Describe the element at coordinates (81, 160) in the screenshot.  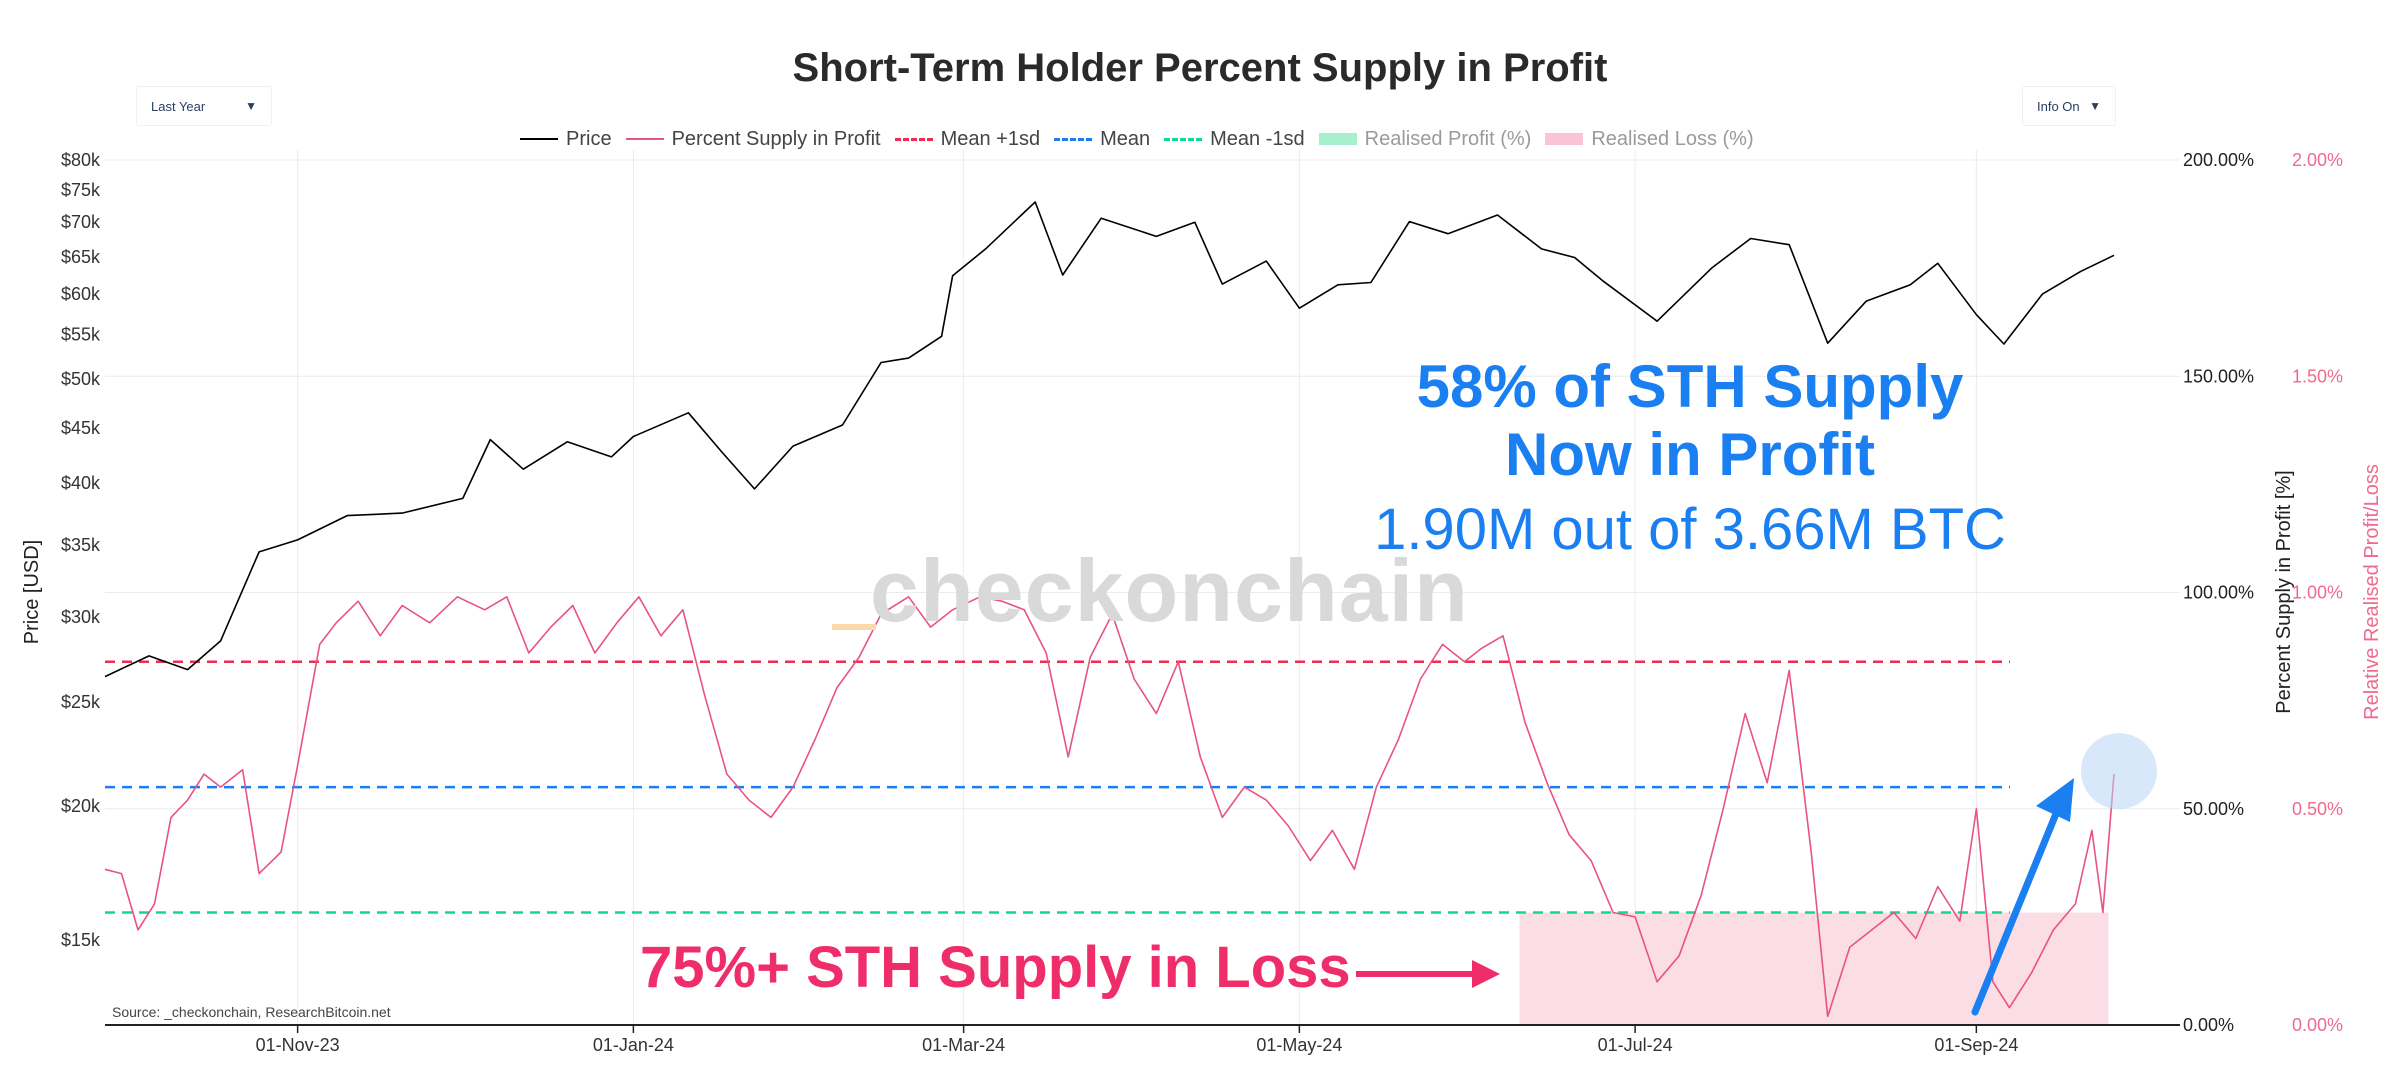
I see `y-left-tick-label: $80k` at that location.